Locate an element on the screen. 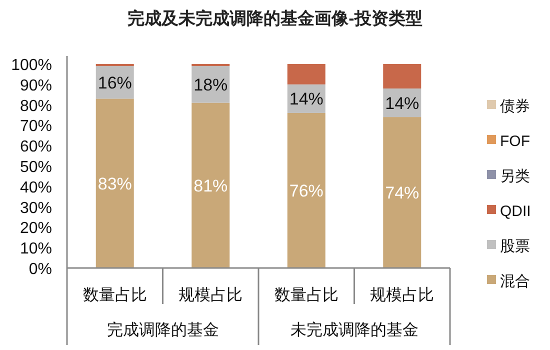  legend-label: 混合 is located at coordinates (515, 281).